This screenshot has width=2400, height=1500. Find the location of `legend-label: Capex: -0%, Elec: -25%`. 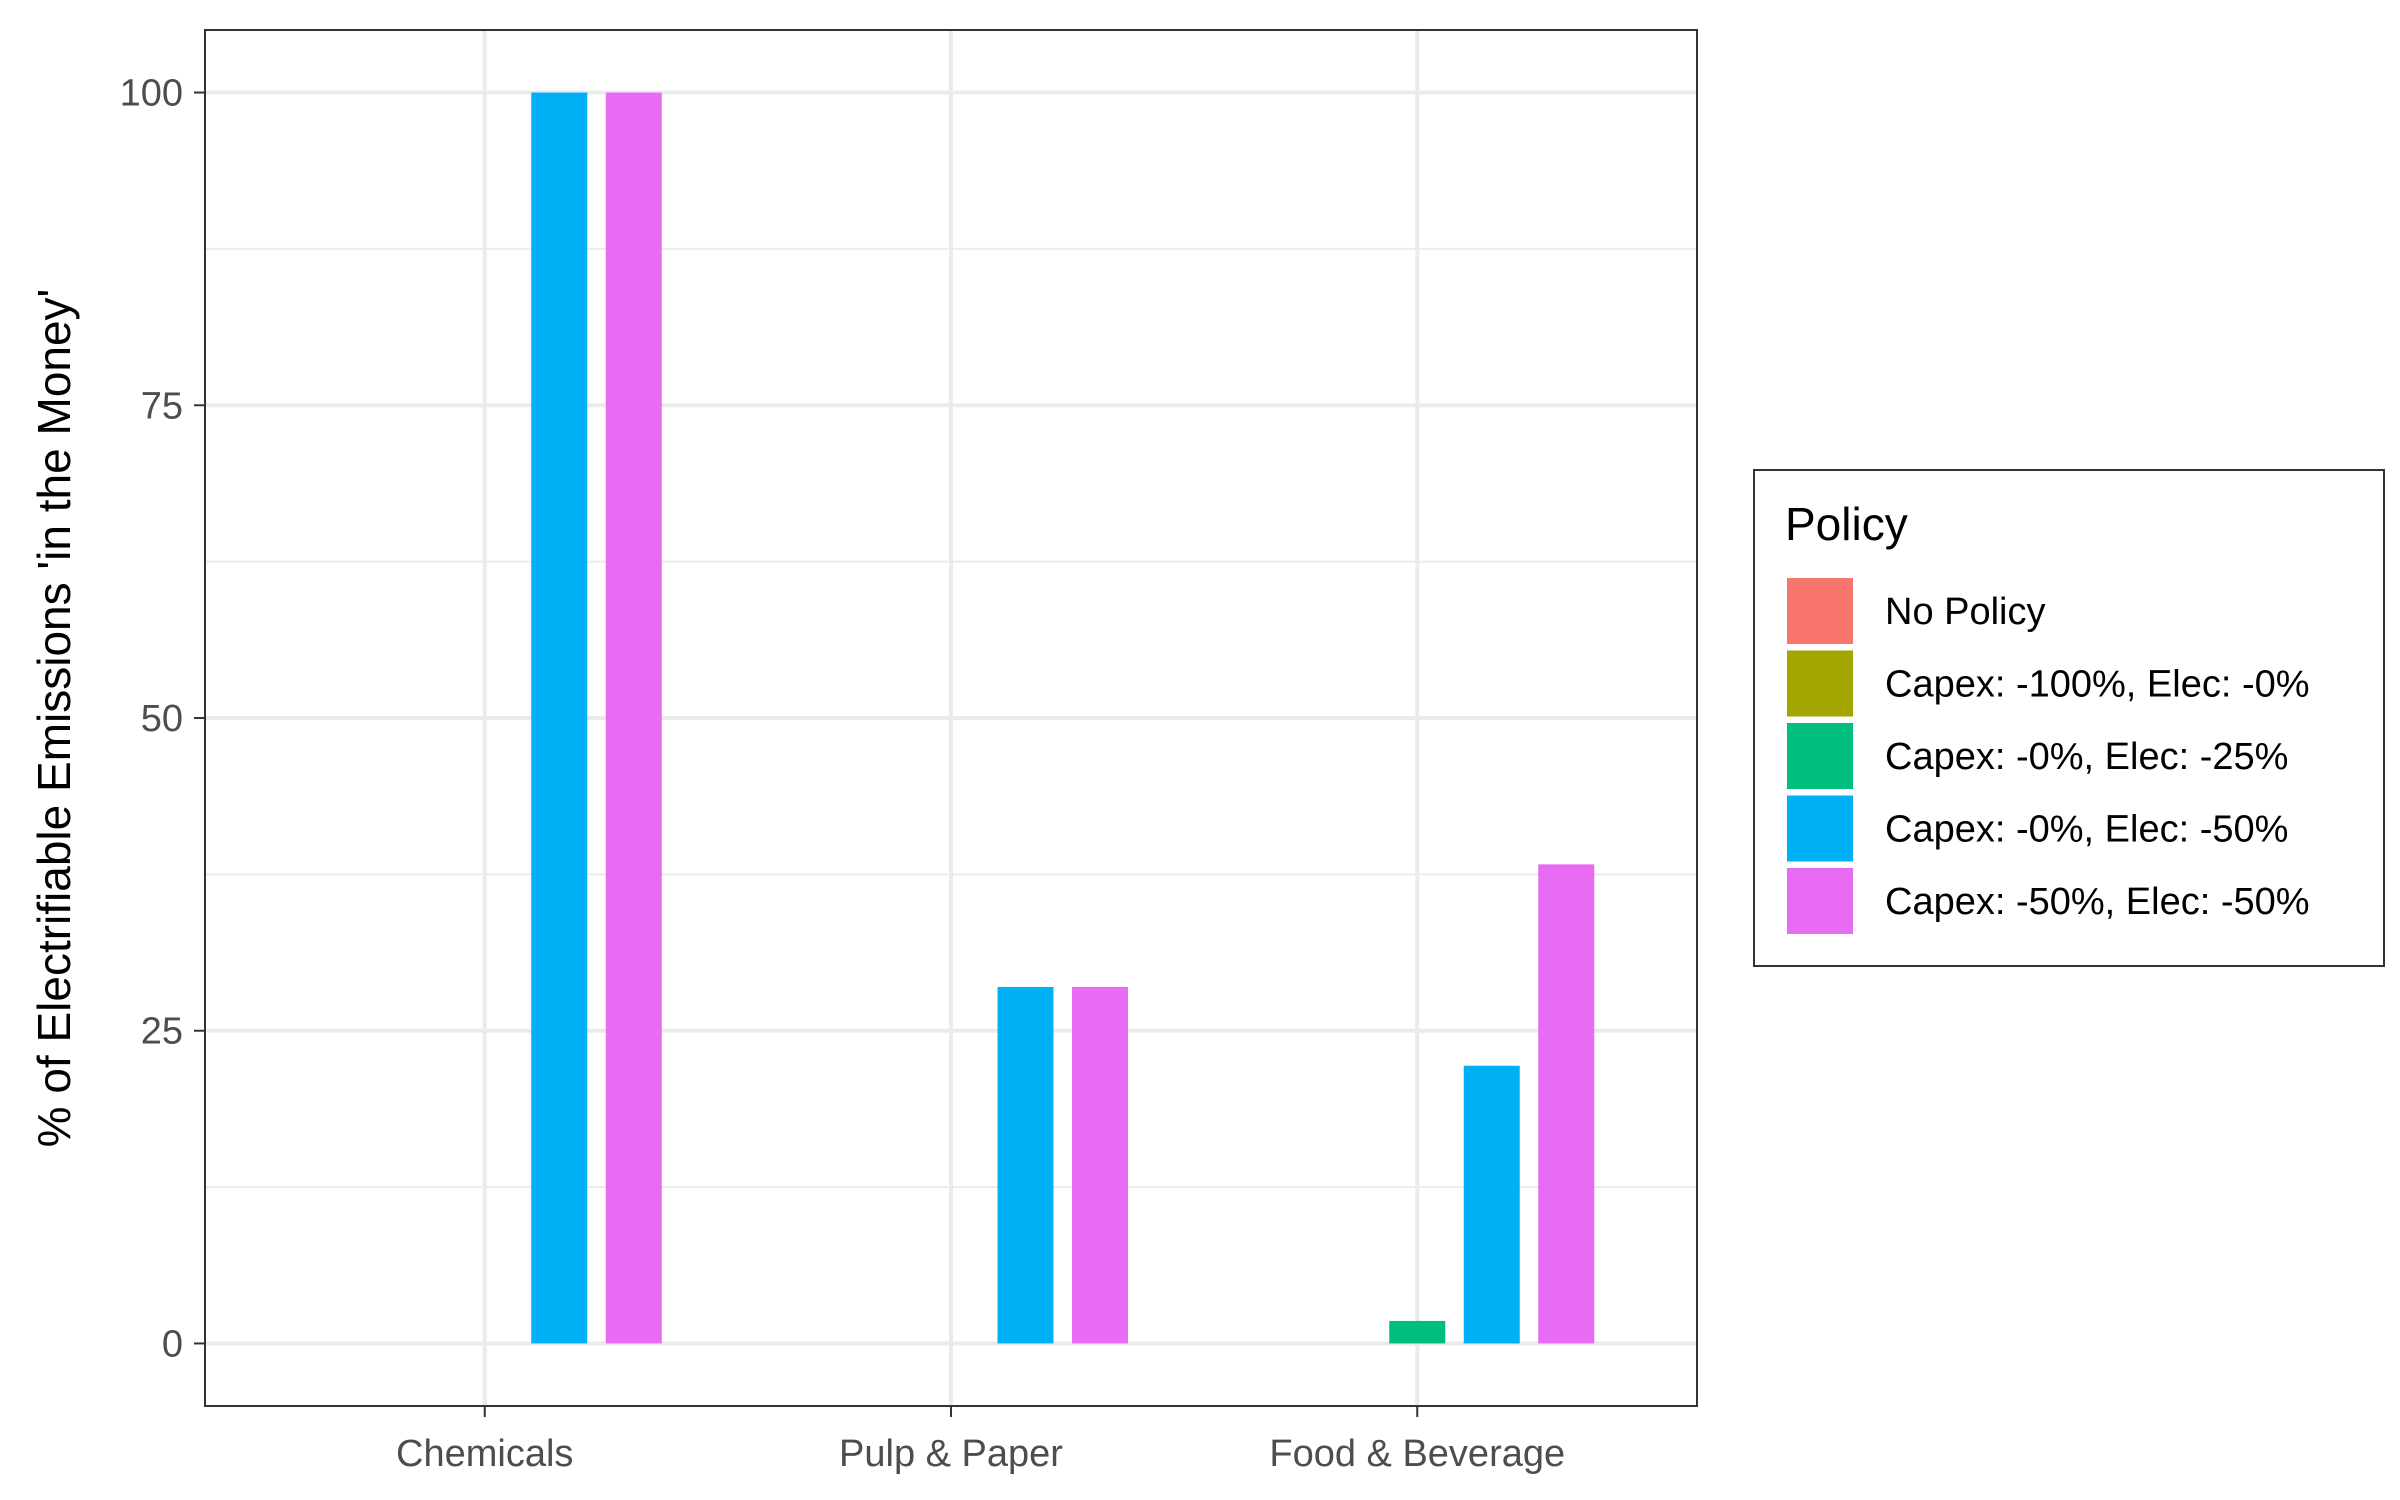

legend-label: Capex: -0%, Elec: -25% is located at coordinates (2086, 757).